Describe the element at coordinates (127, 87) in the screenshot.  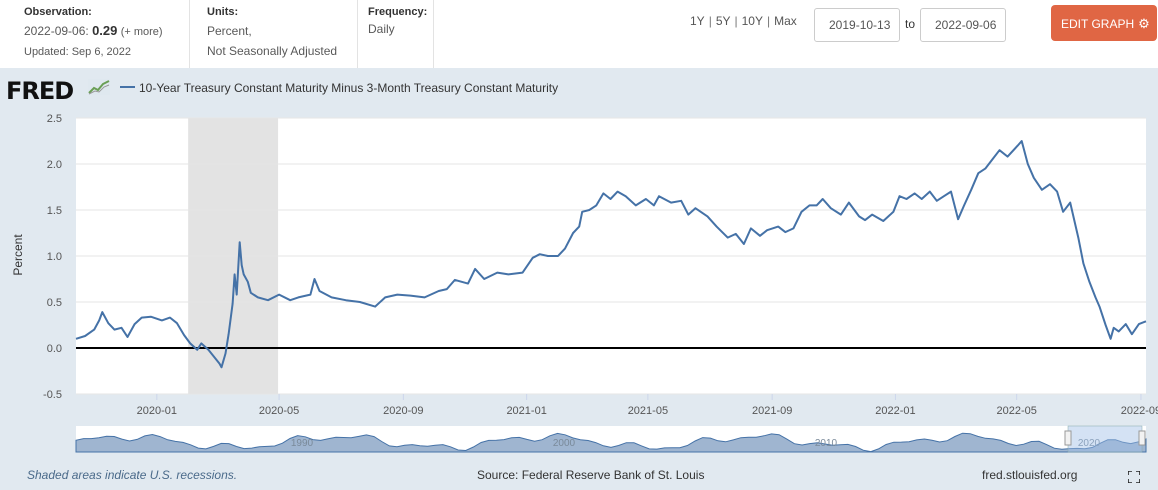
I see `legend-swatch` at that location.